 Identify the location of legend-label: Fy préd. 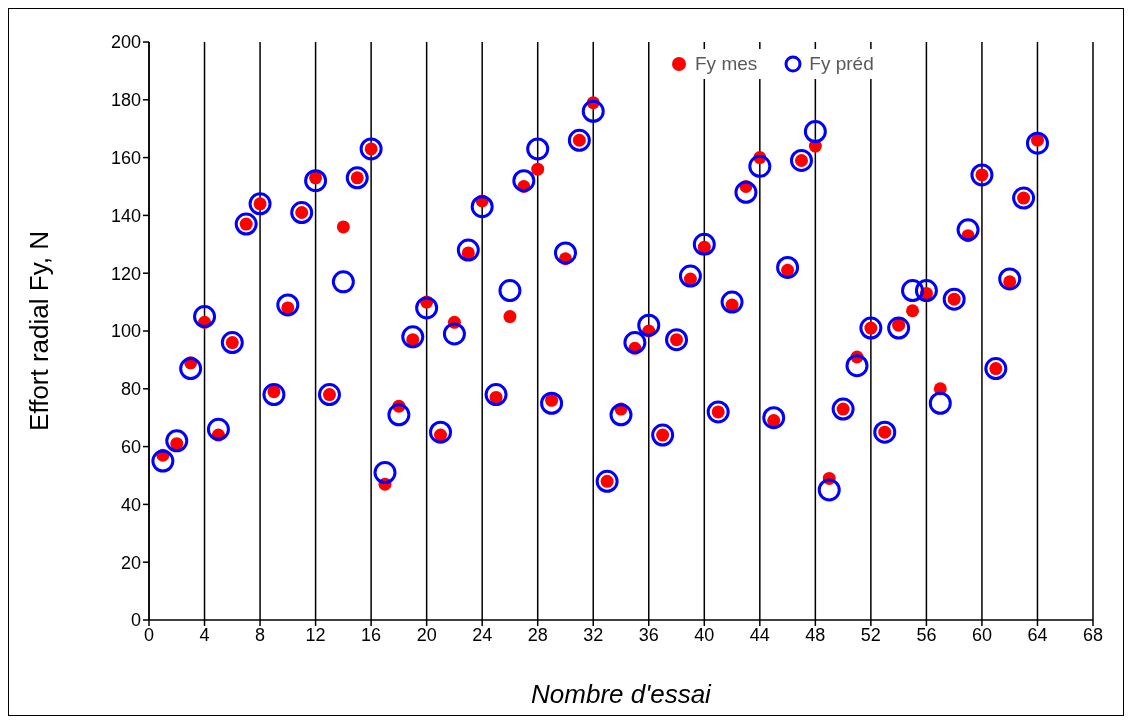
(841, 64).